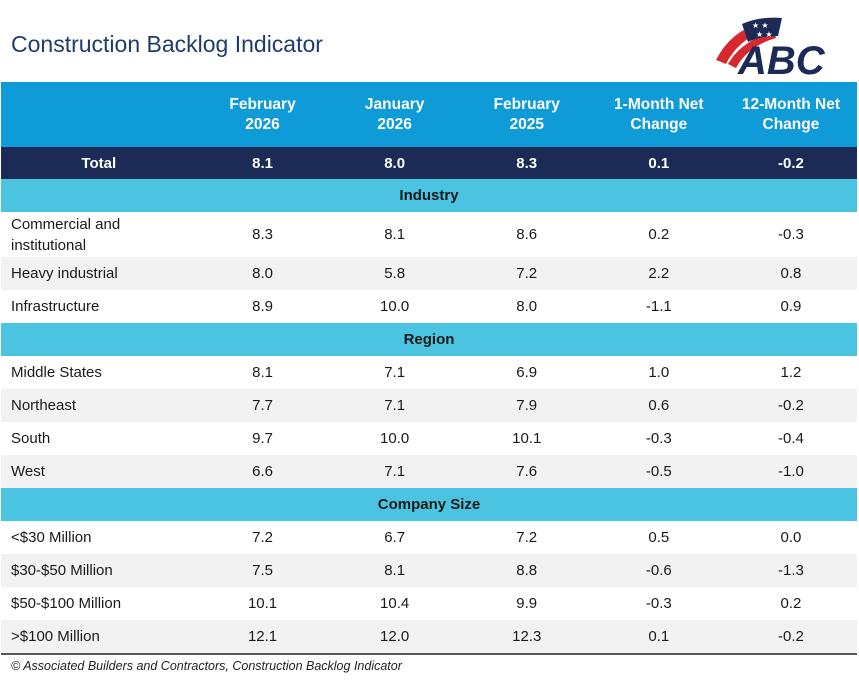 The width and height of the screenshot is (859, 688). I want to click on table-cell-value: 12.1, so click(262, 637).